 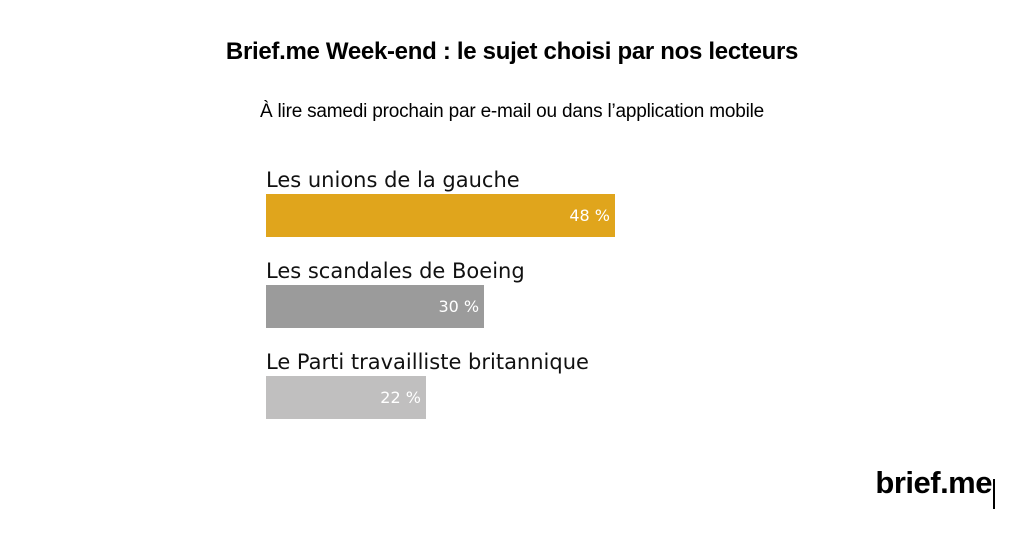 I want to click on bar-label: Le Parti travailliste britannique, so click(x=427, y=362).